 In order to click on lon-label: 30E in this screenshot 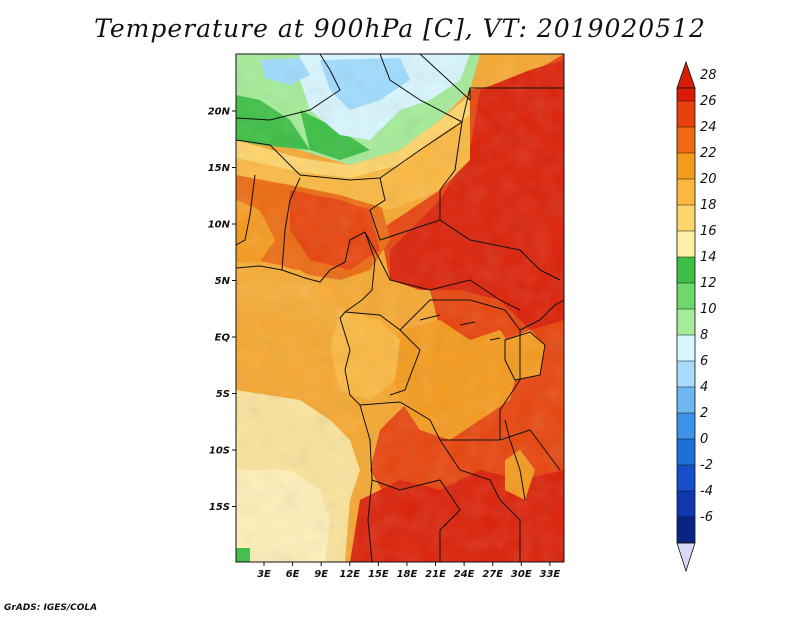, I will do `click(521, 574)`.